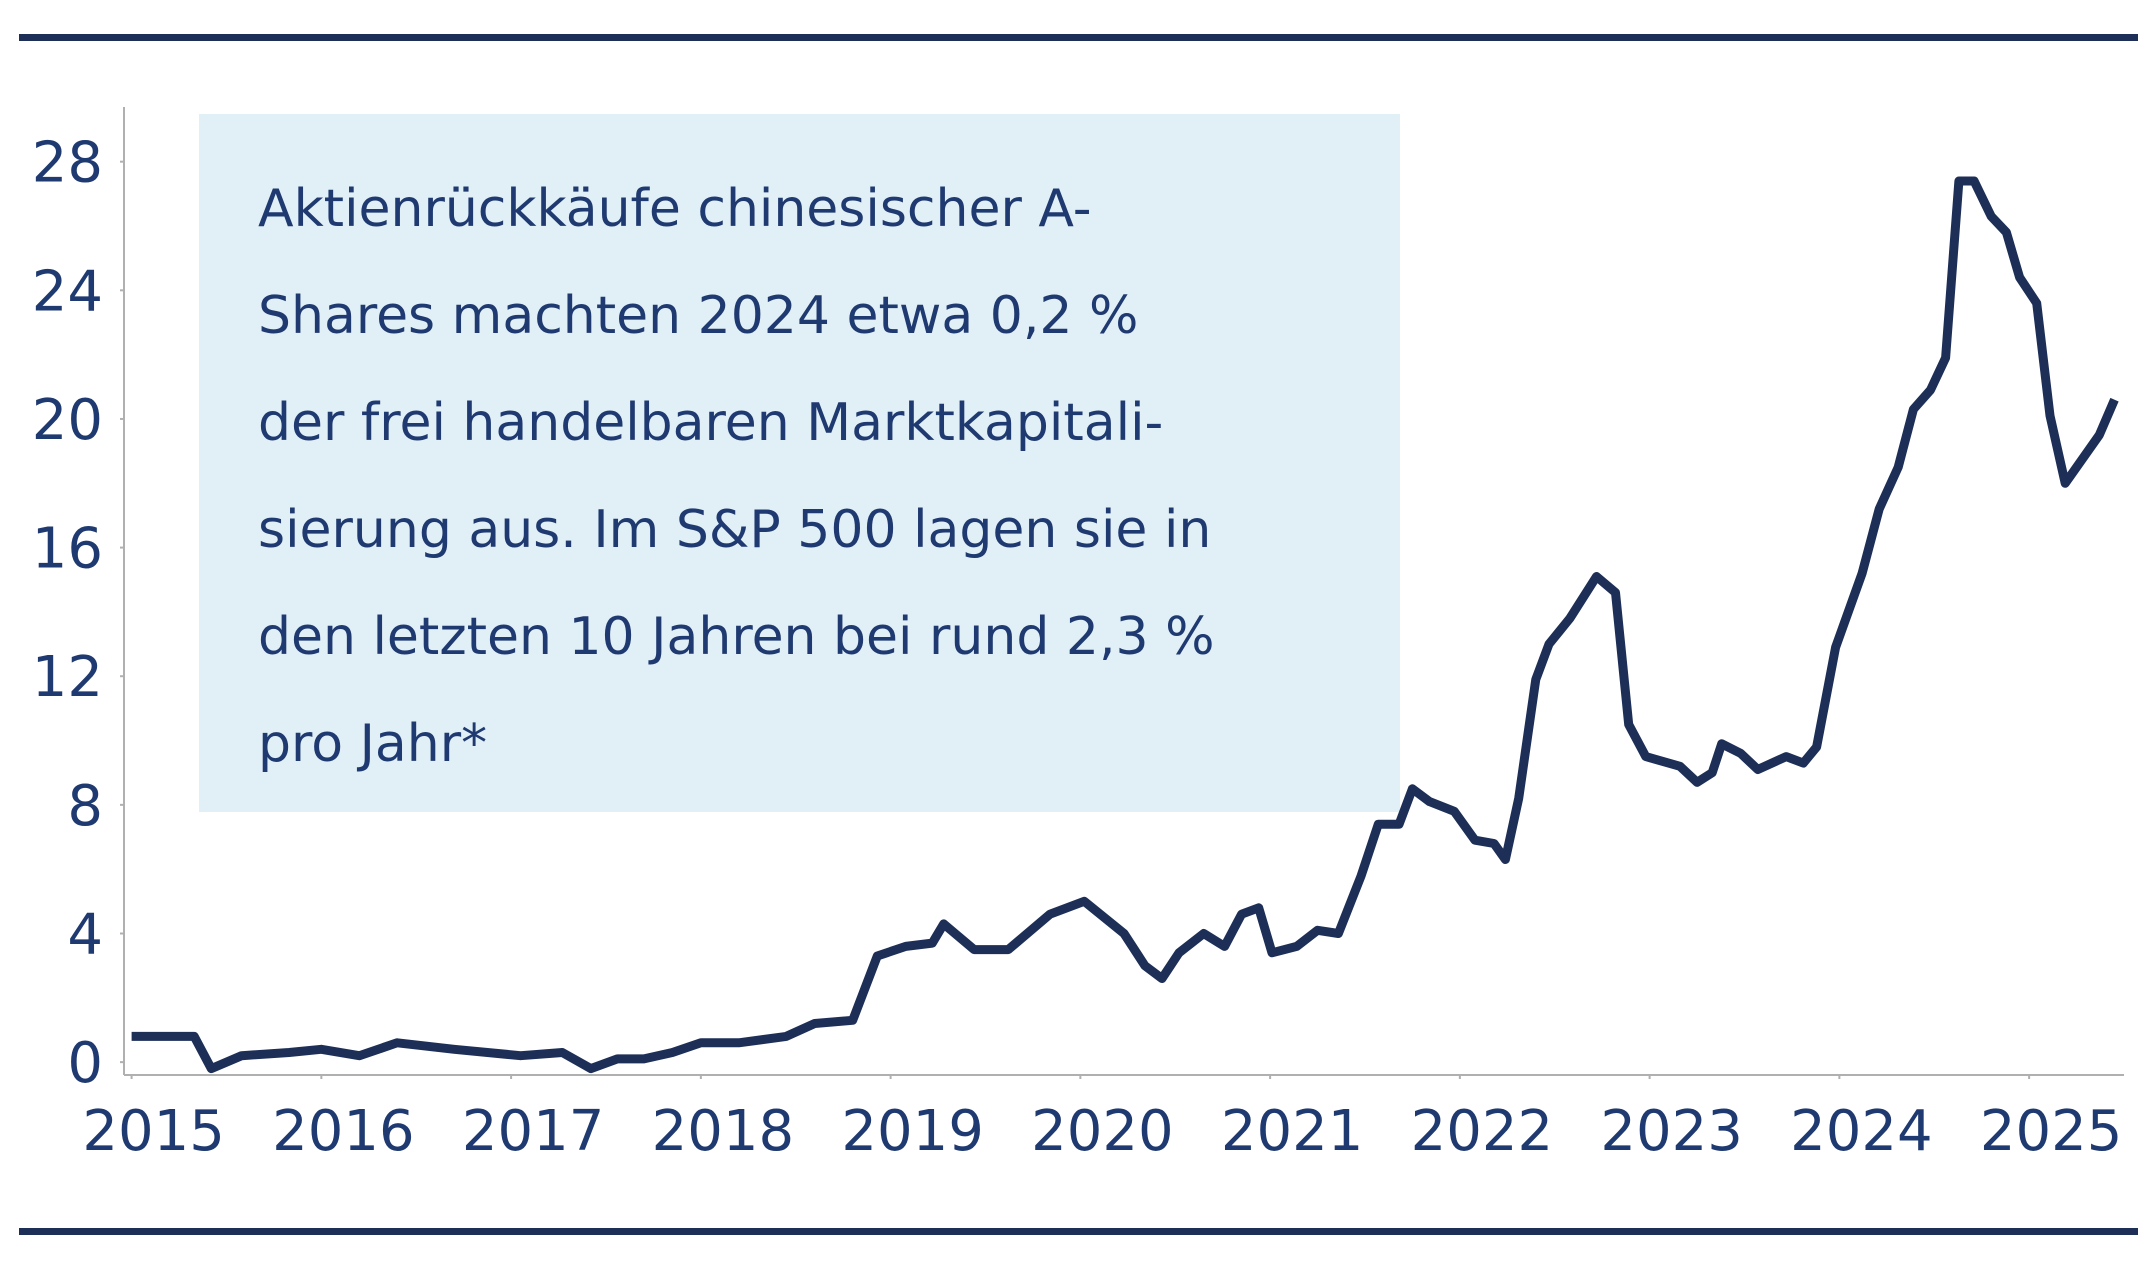  What do you see at coordinates (372, 744) in the screenshot?
I see `annotation-line: pro Jahr*` at bounding box center [372, 744].